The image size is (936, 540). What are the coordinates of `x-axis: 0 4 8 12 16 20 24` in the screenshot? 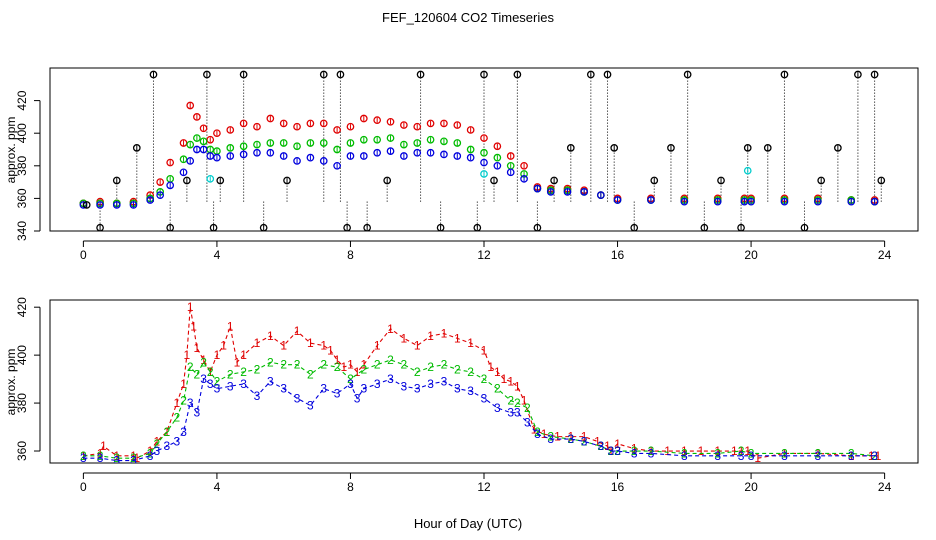 It's located at (486, 483).